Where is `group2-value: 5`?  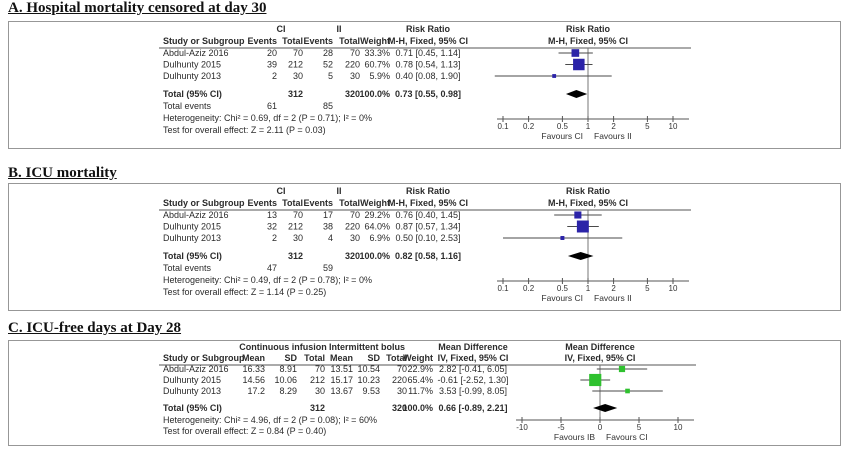
group2-value: 5 is located at coordinates (330, 76).